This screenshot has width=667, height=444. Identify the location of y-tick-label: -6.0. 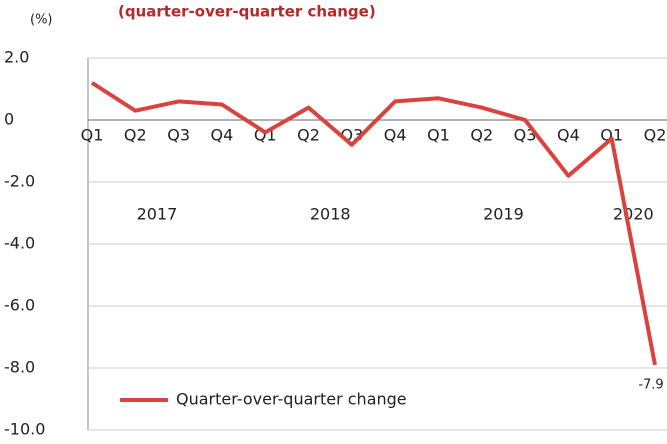
(19, 305).